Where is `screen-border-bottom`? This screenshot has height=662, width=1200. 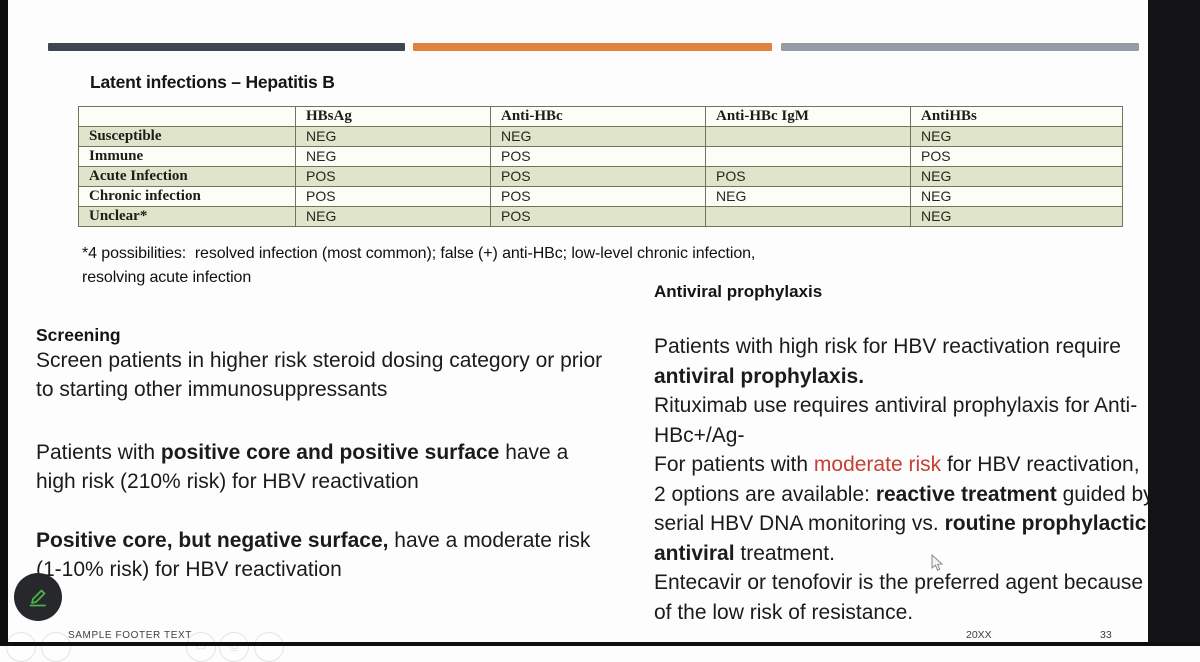
screen-border-bottom is located at coordinates (600, 644).